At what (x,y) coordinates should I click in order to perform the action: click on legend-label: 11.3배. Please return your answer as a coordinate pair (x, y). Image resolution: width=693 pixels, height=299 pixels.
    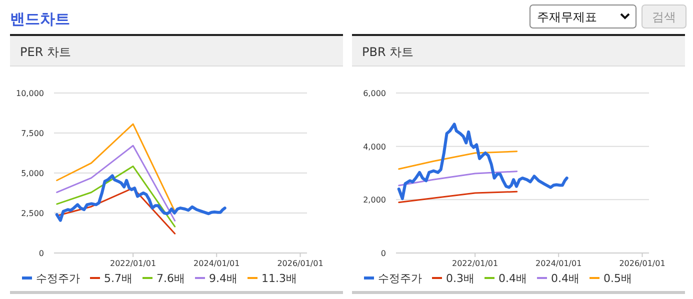
    Looking at the image, I should click on (279, 278).